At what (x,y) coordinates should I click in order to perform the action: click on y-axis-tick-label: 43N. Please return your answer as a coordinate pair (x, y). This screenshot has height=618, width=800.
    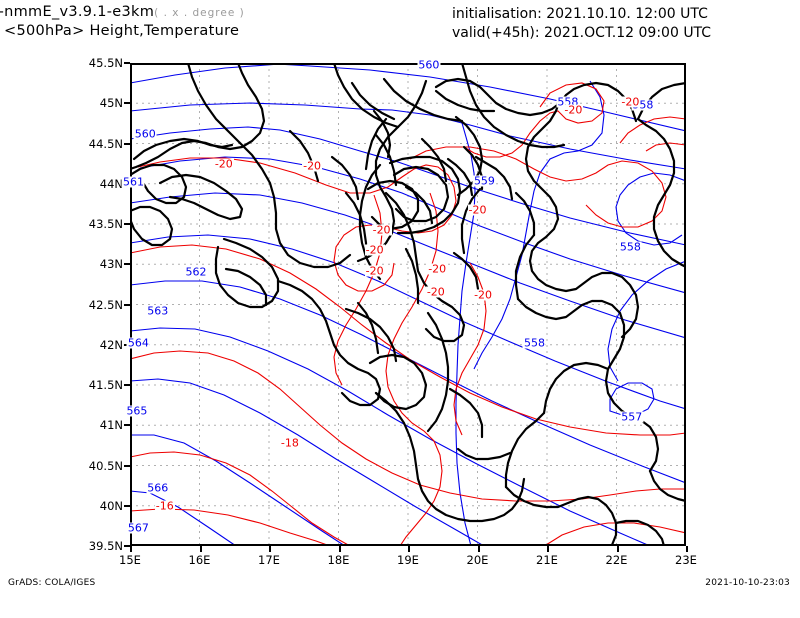
    Looking at the image, I should click on (111, 264).